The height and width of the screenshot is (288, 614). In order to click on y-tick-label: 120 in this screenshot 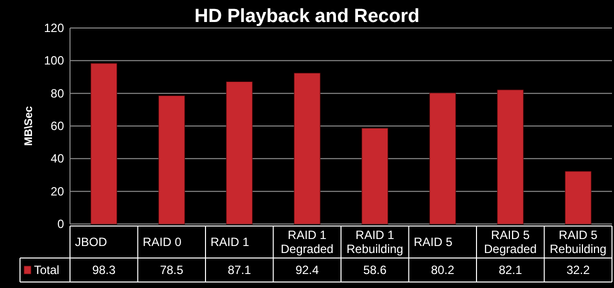, I will do `click(54, 28)`.